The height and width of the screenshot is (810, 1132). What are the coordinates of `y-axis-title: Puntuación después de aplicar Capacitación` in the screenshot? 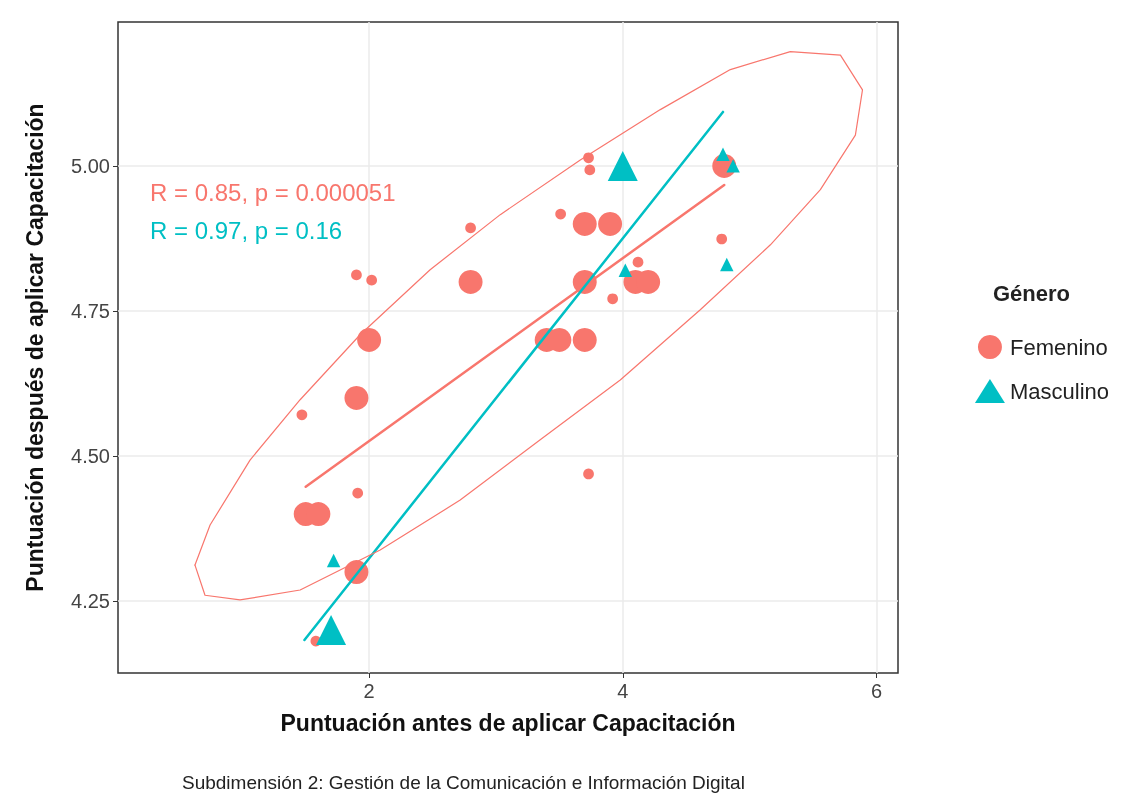 It's located at (34, 347).